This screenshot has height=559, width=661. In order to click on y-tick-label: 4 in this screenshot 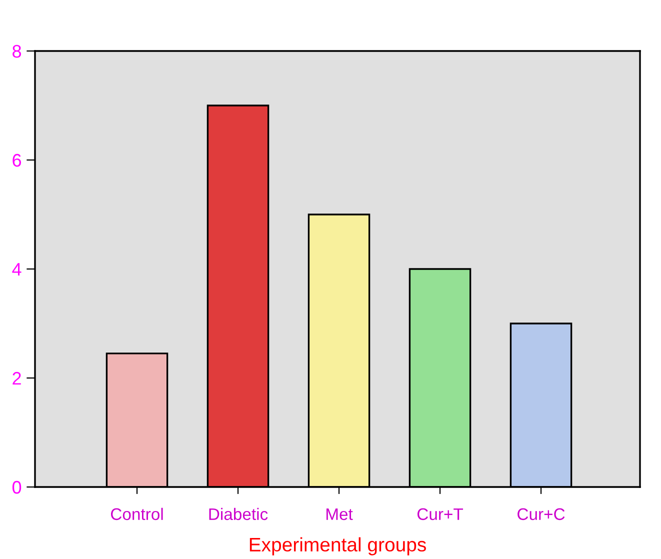, I will do `click(17, 269)`.